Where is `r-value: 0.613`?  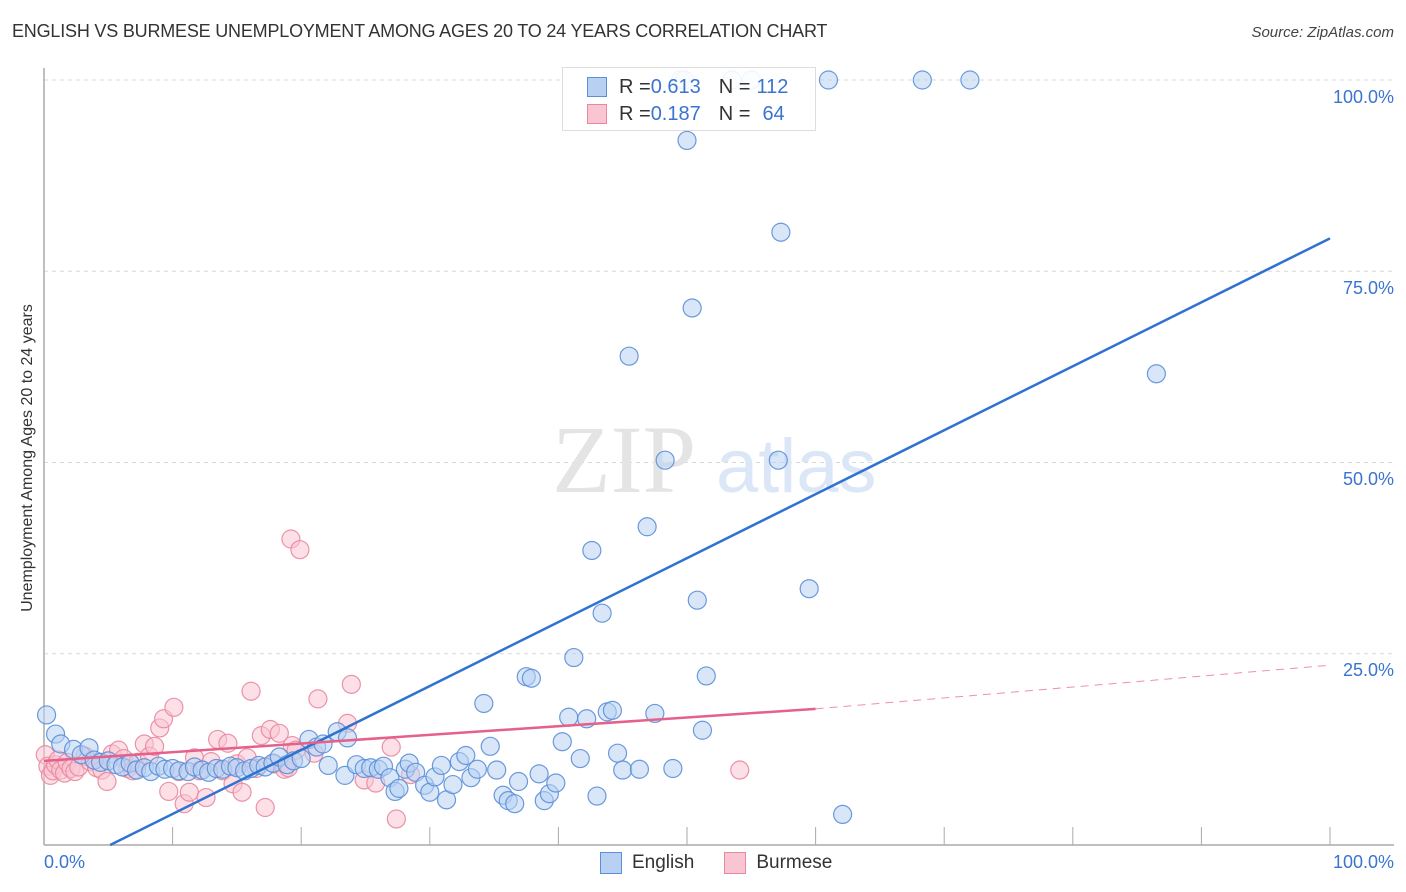
r-value: 0.613 is located at coordinates (675, 86).